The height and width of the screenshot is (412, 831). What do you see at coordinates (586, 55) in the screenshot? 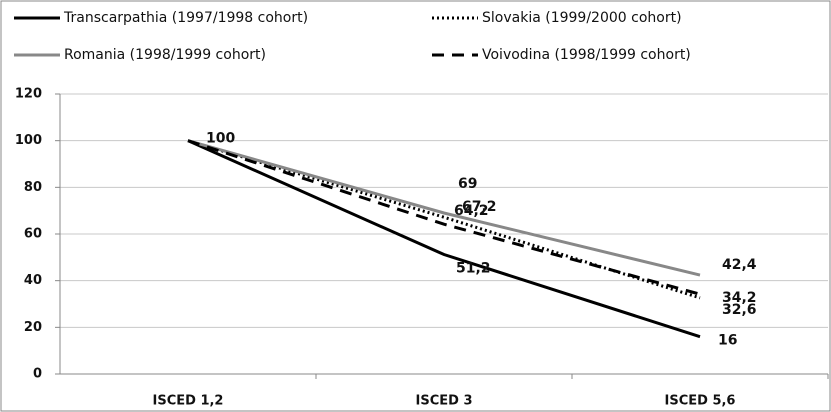
I see `legend-label: Voivodina (1998/1999 cohort)` at bounding box center [586, 55].